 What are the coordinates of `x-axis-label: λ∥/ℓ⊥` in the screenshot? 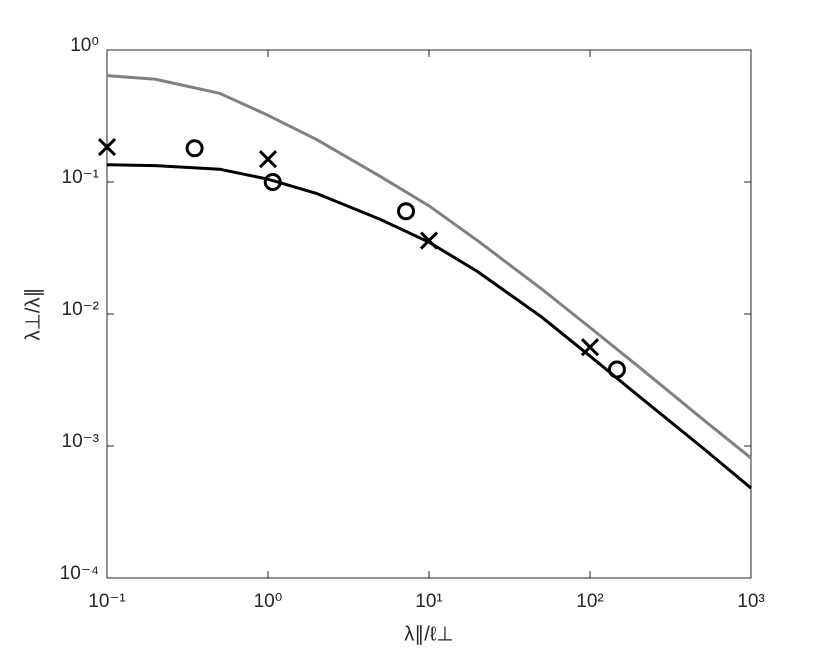 It's located at (428, 634).